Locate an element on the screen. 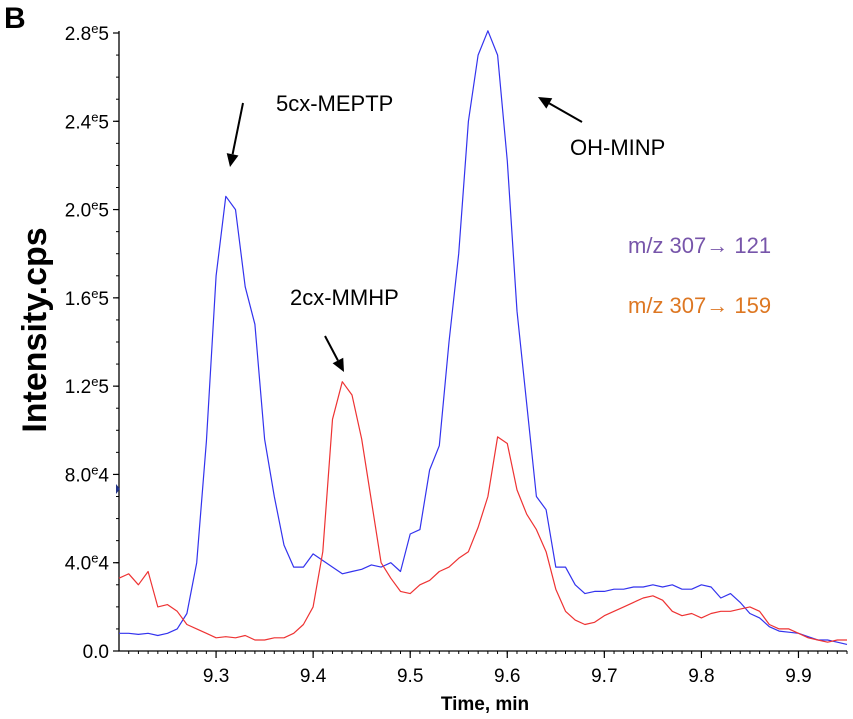 The height and width of the screenshot is (719, 853). legend-entry-2: m/z 307→ 159 is located at coordinates (699, 305).